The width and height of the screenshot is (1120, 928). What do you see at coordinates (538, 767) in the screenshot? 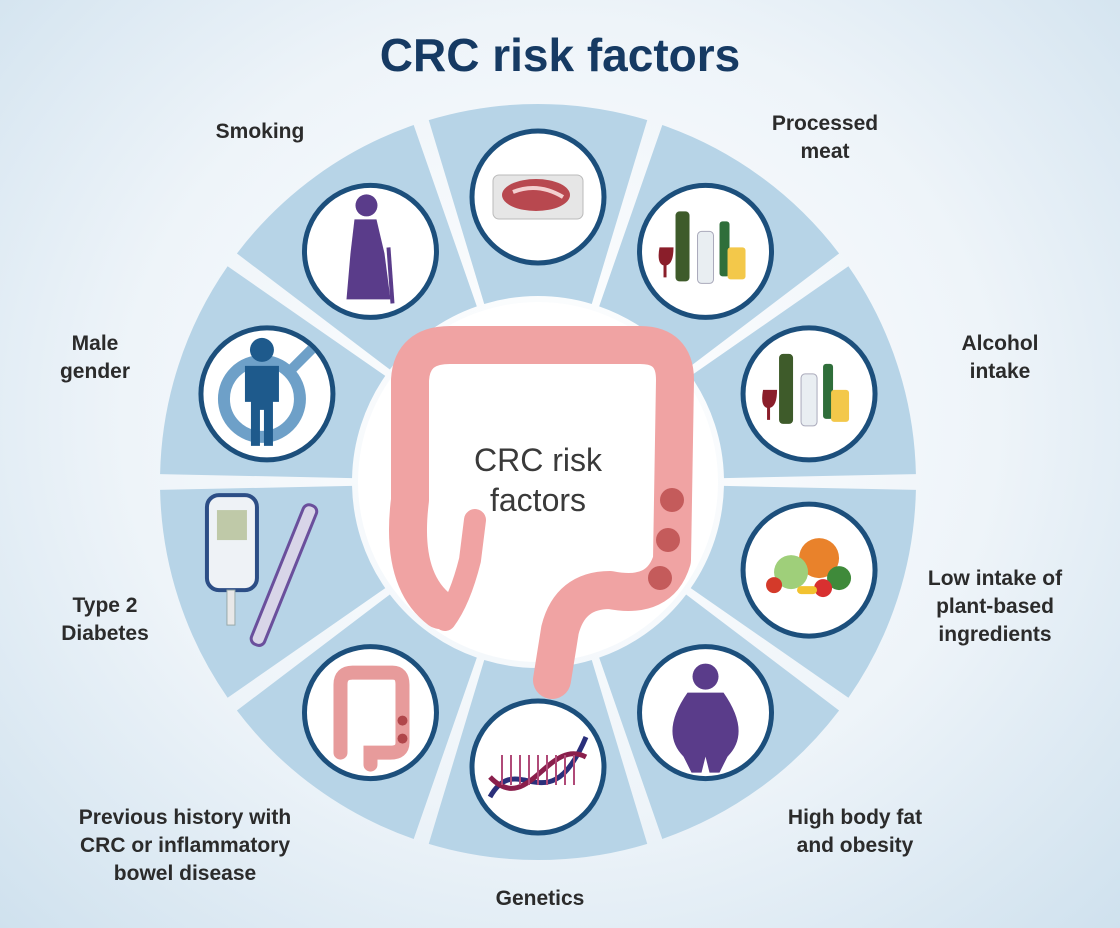
I see `dna-icon` at bounding box center [538, 767].